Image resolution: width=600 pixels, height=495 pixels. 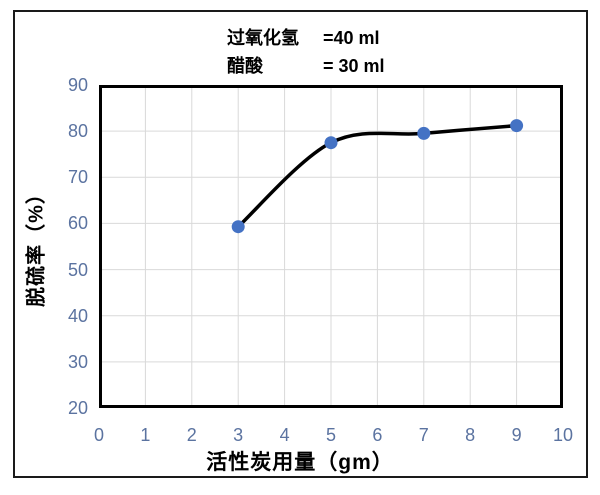 I want to click on y-axis-tick-label: 60, so click(x=77, y=223).